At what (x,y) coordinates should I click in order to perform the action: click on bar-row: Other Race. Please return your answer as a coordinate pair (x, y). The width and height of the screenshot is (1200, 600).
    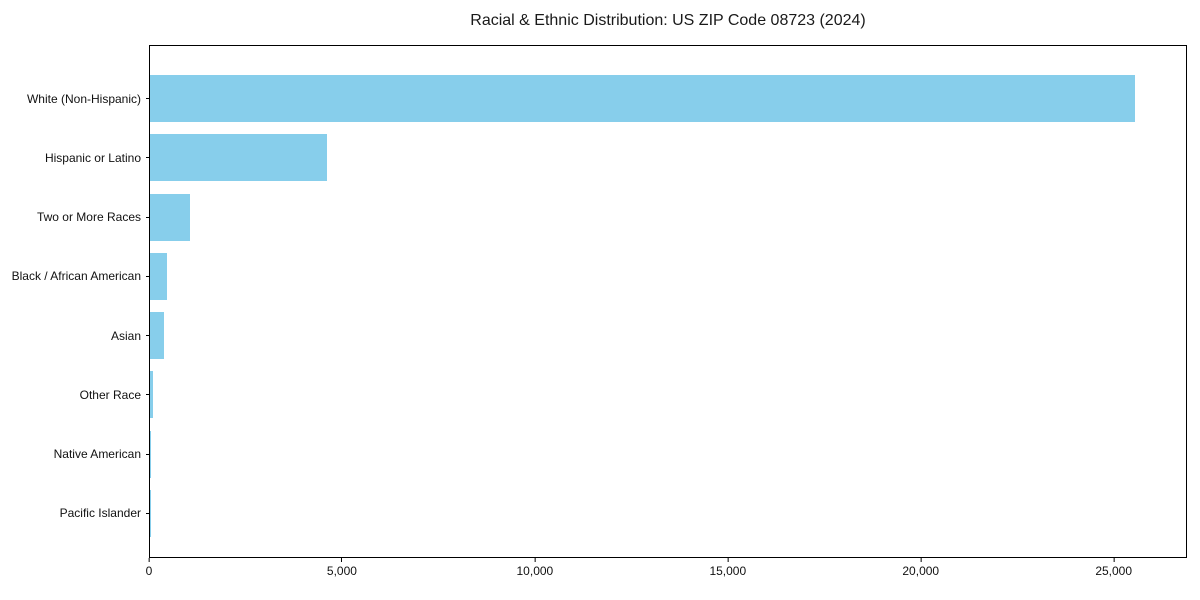
    Looking at the image, I should click on (633, 394).